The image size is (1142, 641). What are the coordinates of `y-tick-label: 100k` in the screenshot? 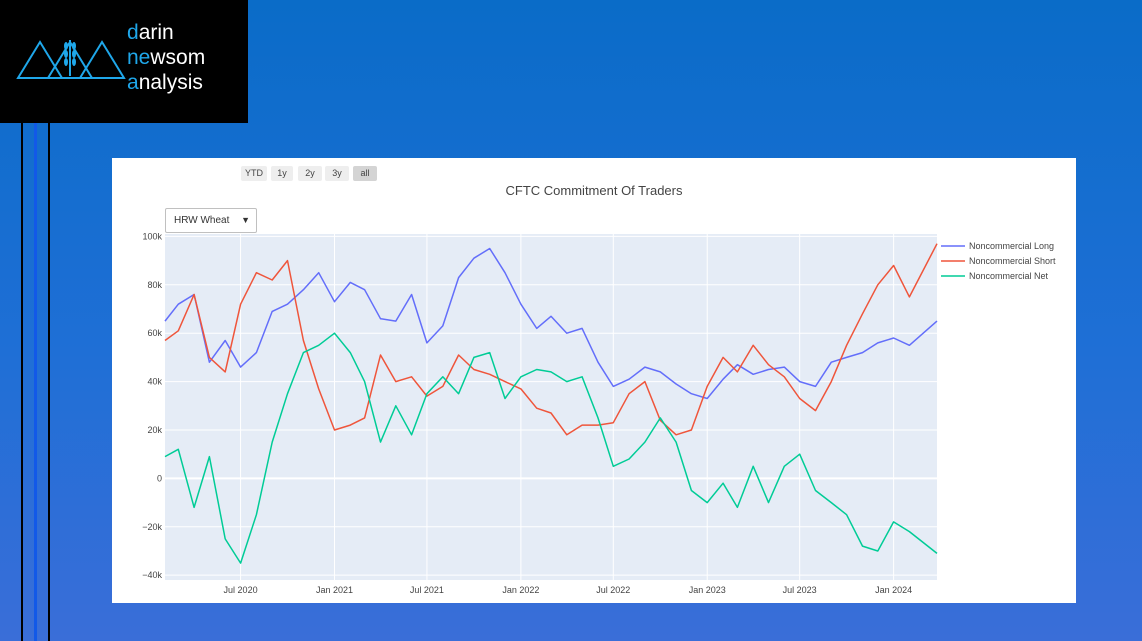 It's located at (152, 236).